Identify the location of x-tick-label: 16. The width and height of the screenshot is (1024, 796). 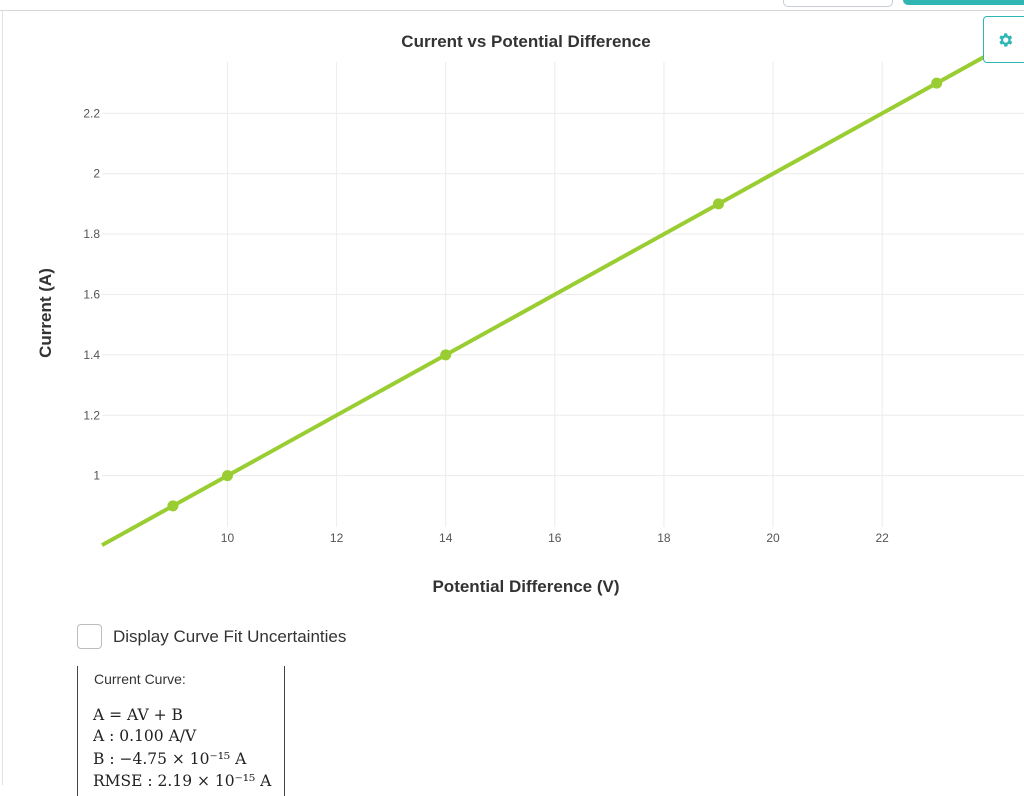
(555, 538).